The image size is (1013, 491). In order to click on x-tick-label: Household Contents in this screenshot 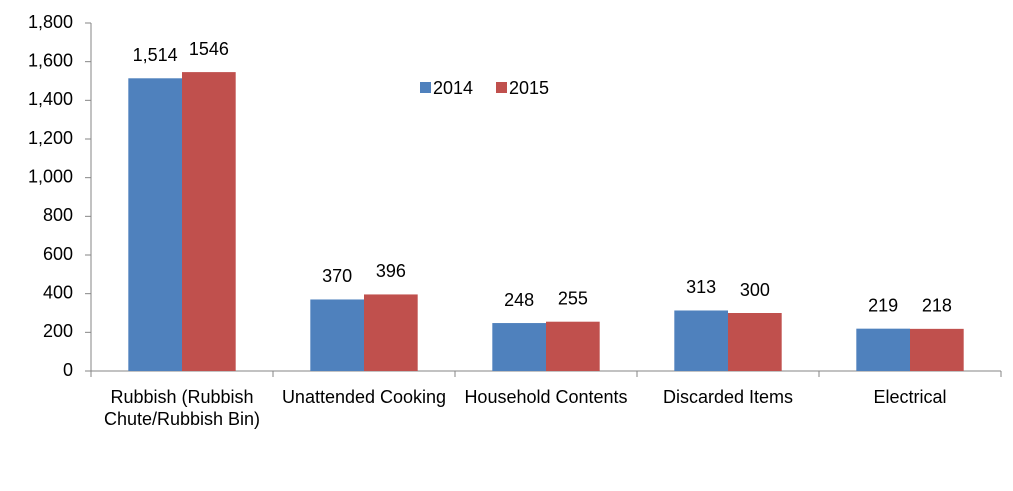, I will do `click(546, 397)`.